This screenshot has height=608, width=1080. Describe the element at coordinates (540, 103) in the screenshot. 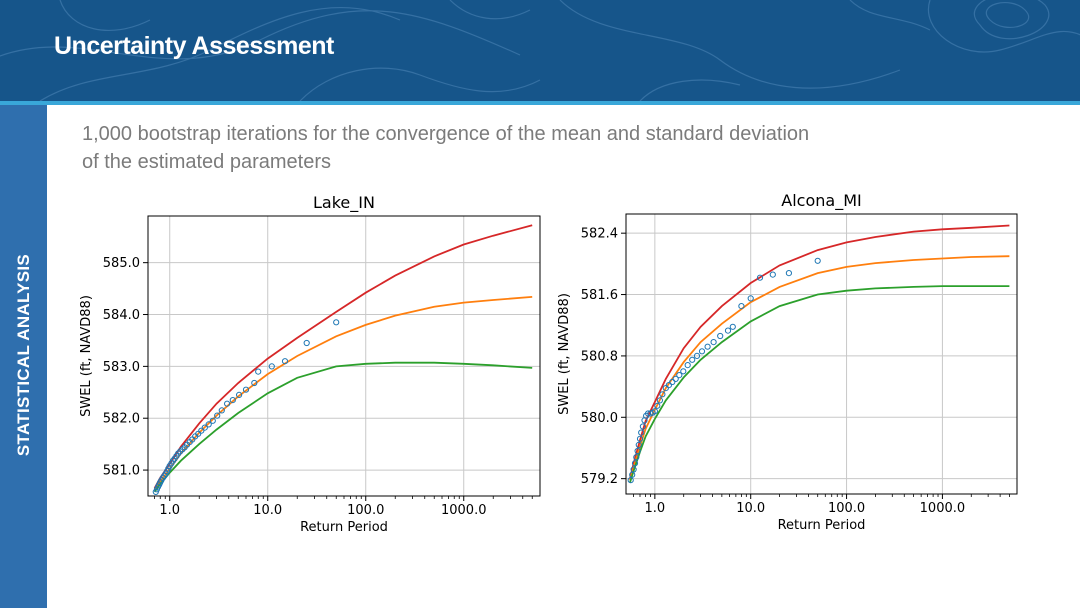

I see `header-accent-rule` at that location.